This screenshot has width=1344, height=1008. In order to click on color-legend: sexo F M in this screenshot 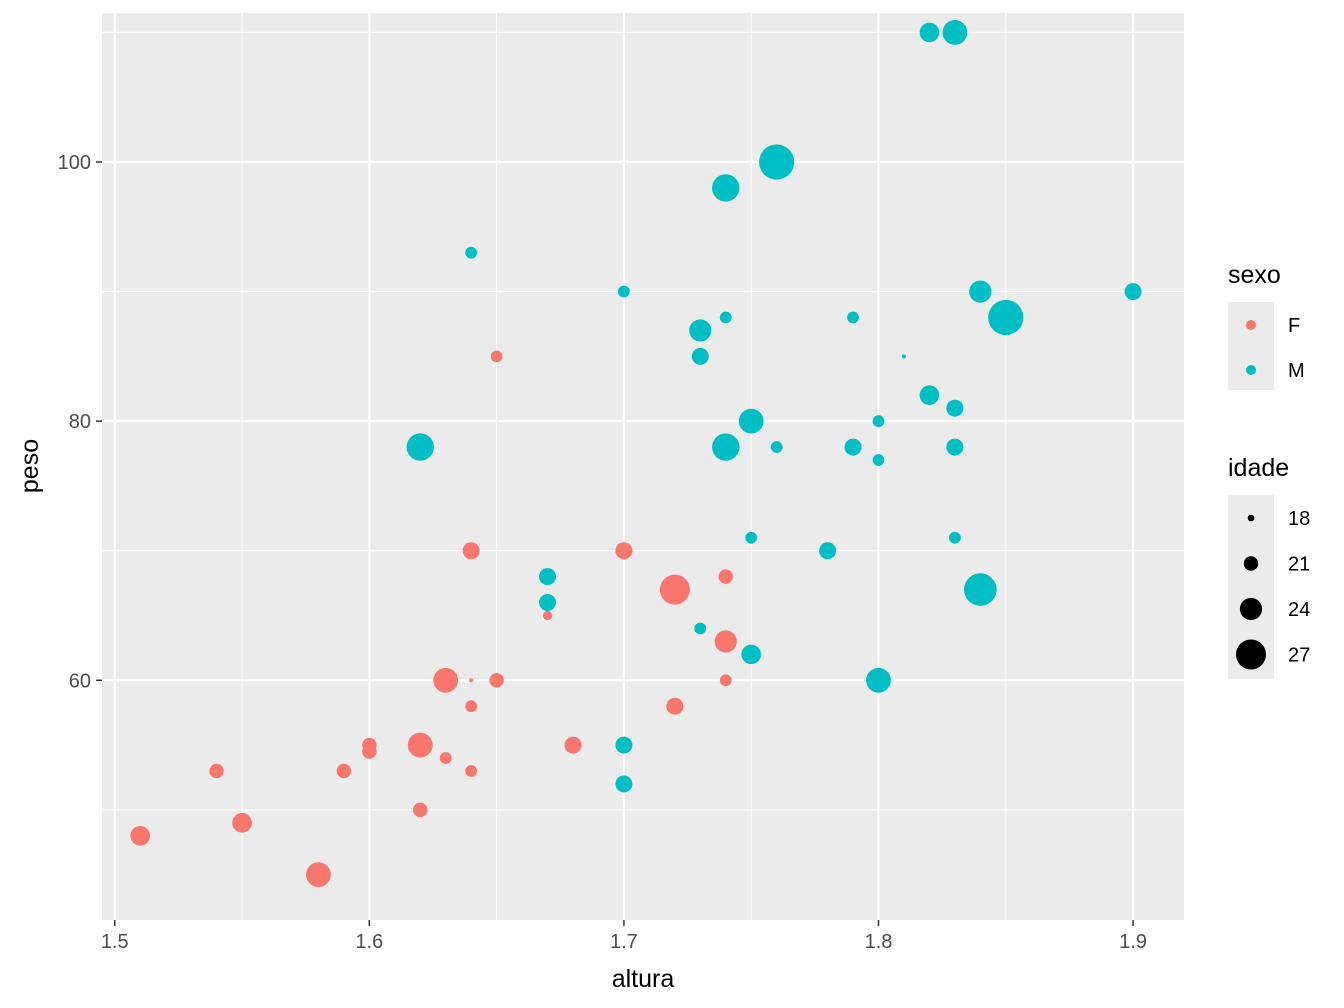, I will do `click(1266, 325)`.